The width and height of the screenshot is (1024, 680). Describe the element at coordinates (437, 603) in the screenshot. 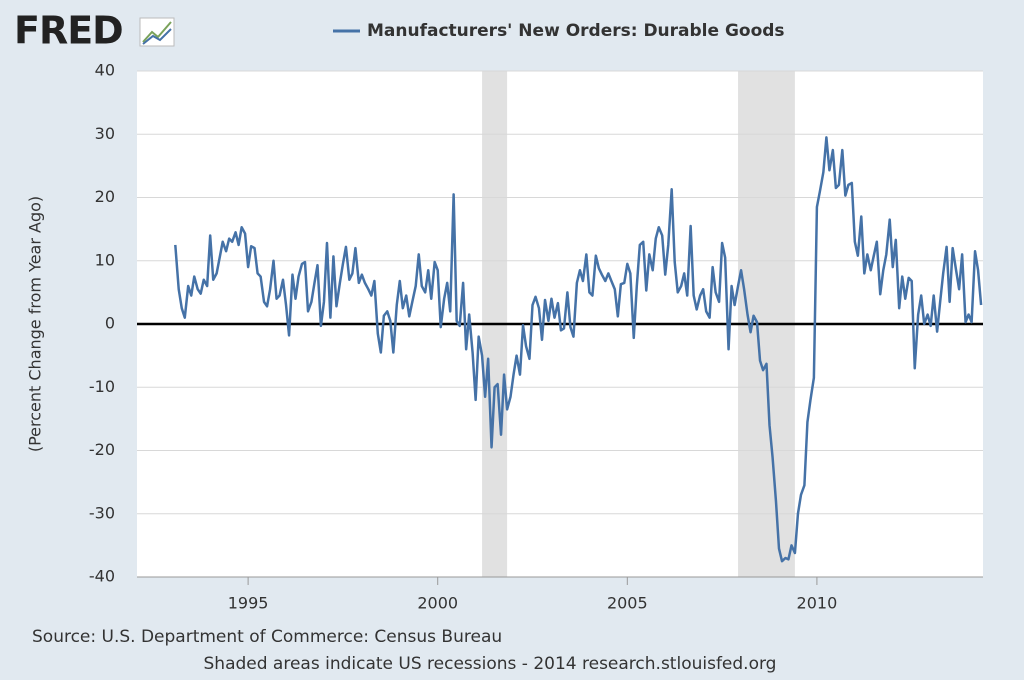

I see `x-tick-label: 2000` at that location.